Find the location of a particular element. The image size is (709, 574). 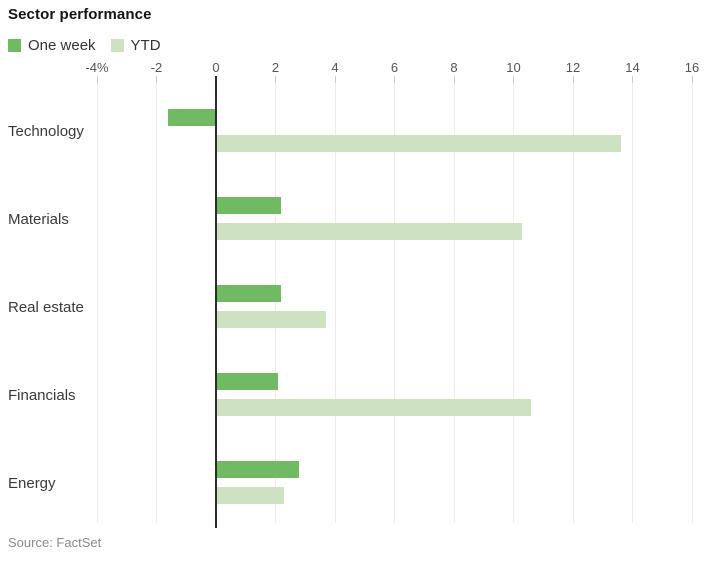

category-label: Energy is located at coordinates (32, 483).